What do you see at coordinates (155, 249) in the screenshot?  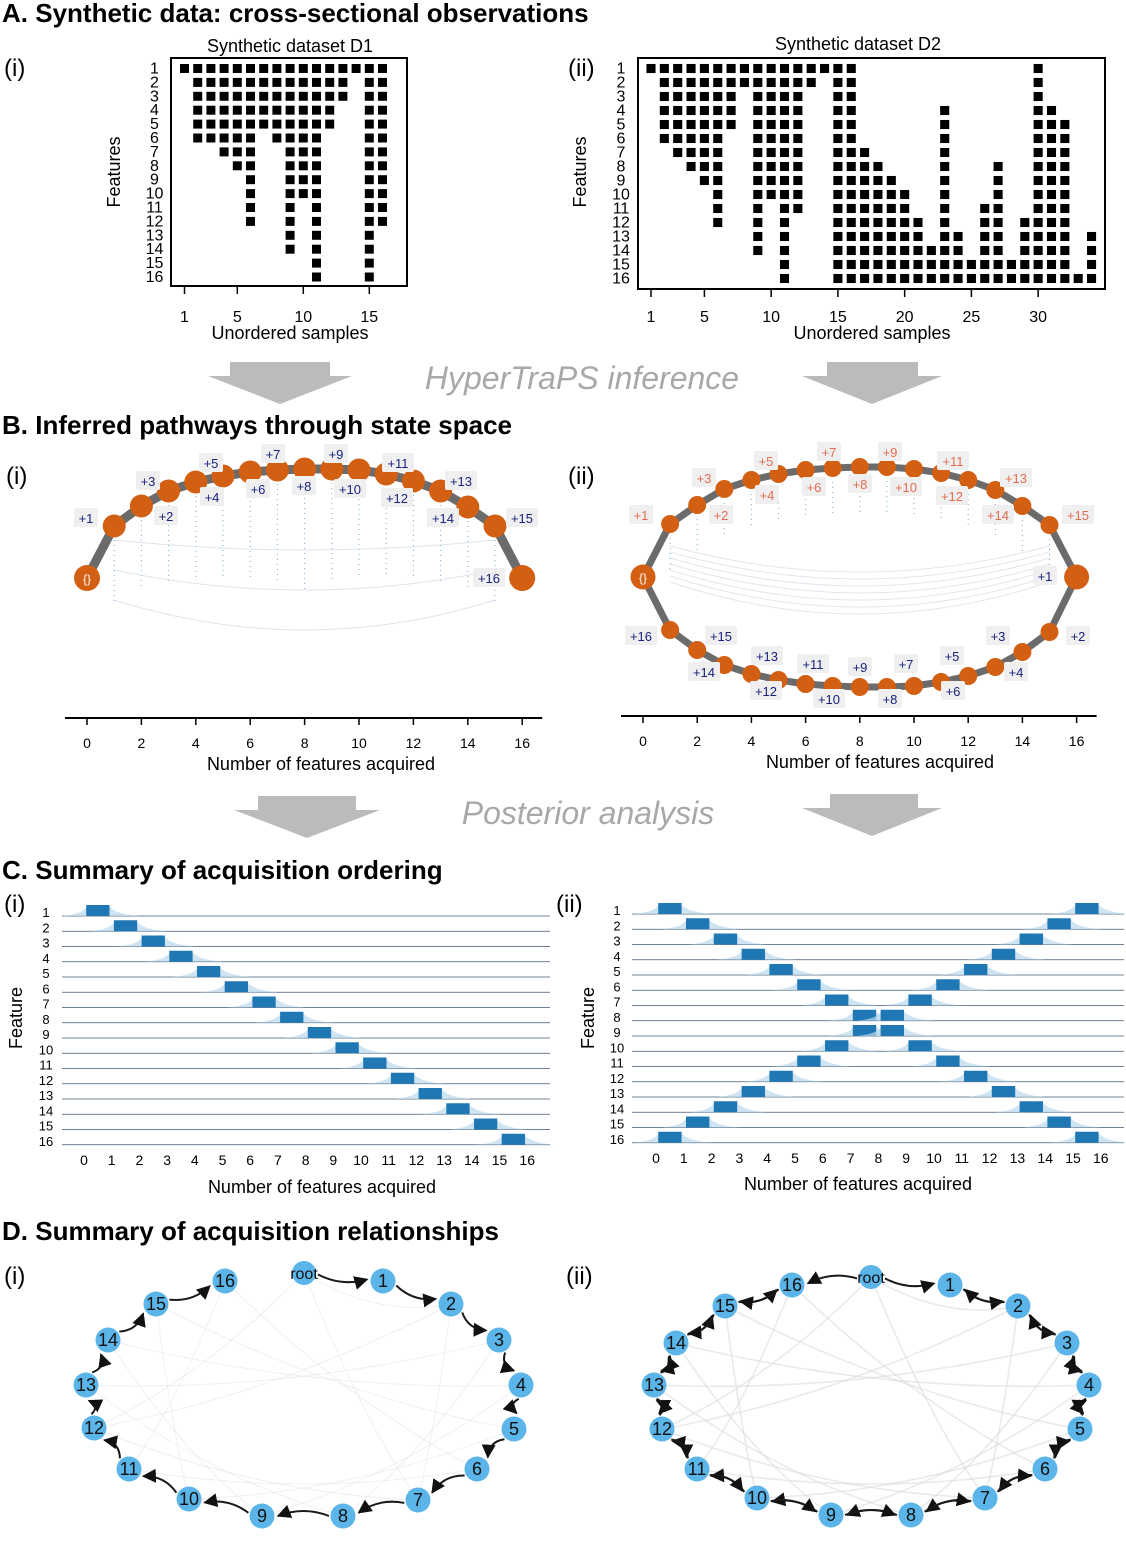 I see `heatmap-ytick-label: 14` at bounding box center [155, 249].